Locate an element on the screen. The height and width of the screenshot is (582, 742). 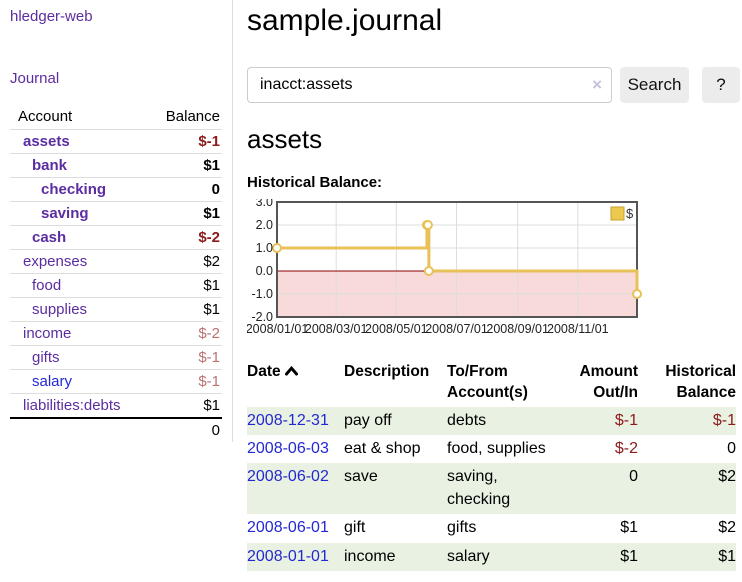
sort-ascending-icon is located at coordinates (291, 372).